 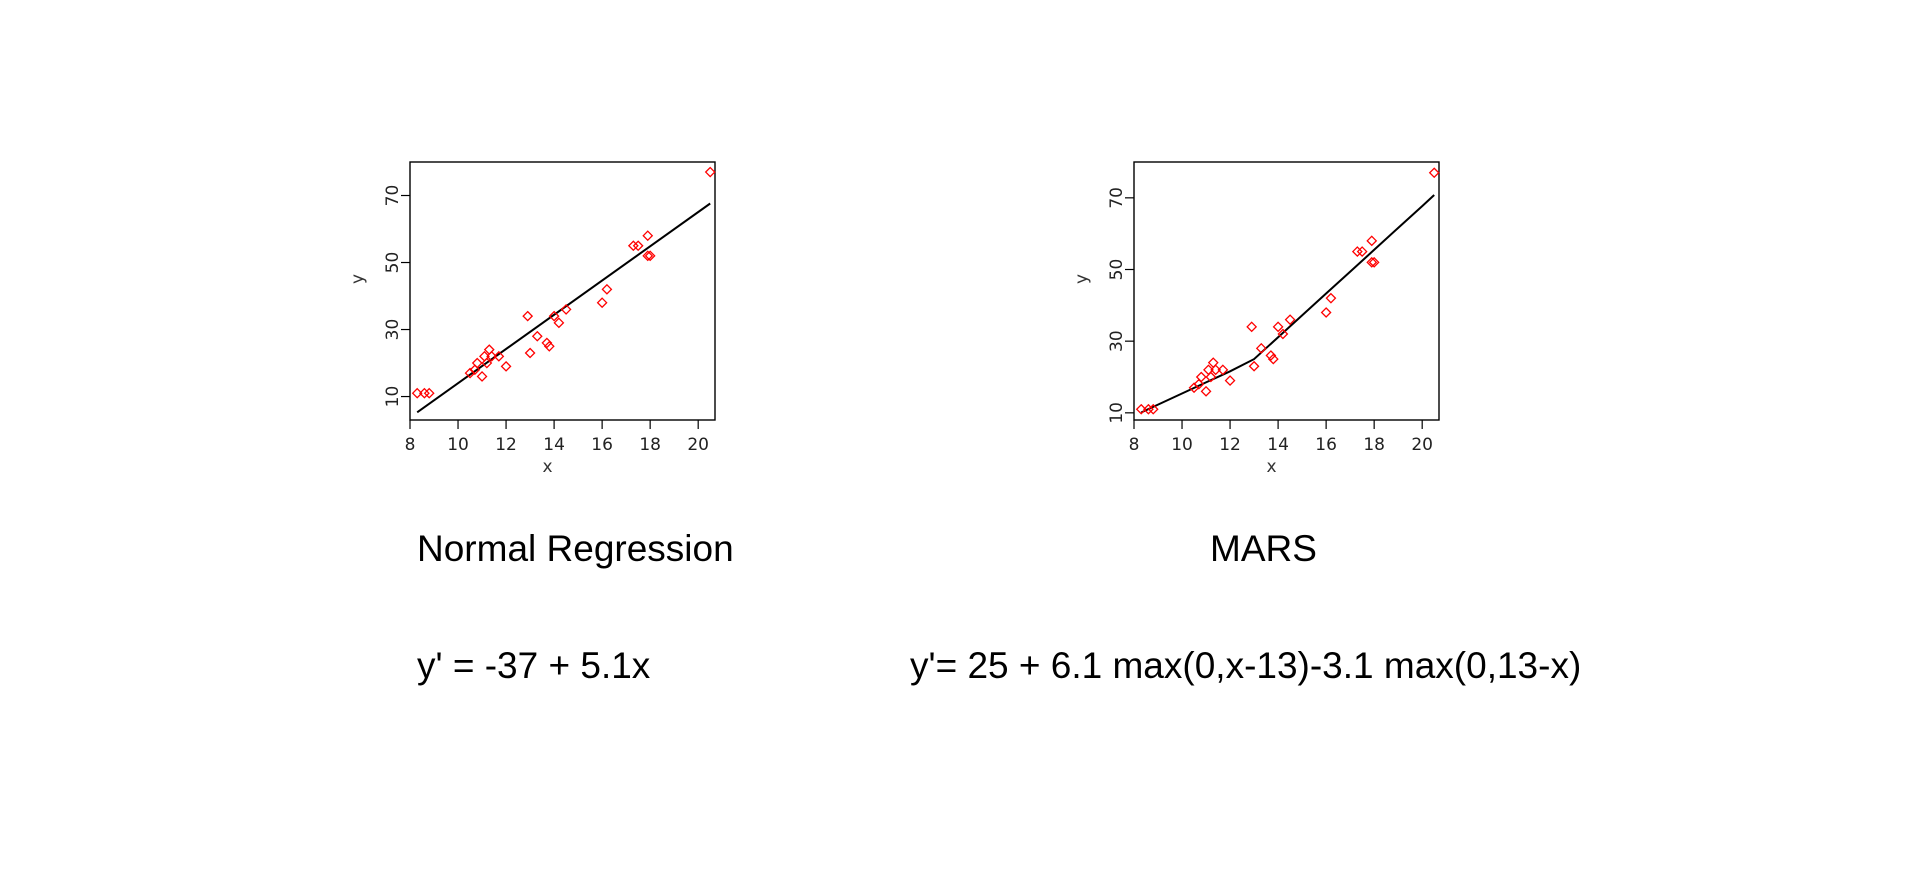 What do you see at coordinates (554, 445) in the screenshot?
I see `normal-regression-x-tick-label: 14` at bounding box center [554, 445].